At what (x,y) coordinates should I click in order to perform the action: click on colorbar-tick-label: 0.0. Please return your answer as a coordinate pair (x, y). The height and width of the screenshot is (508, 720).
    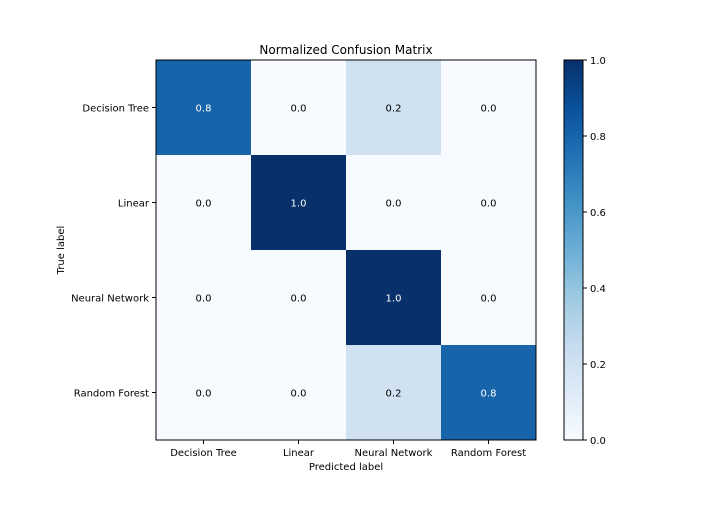
    Looking at the image, I should click on (598, 441).